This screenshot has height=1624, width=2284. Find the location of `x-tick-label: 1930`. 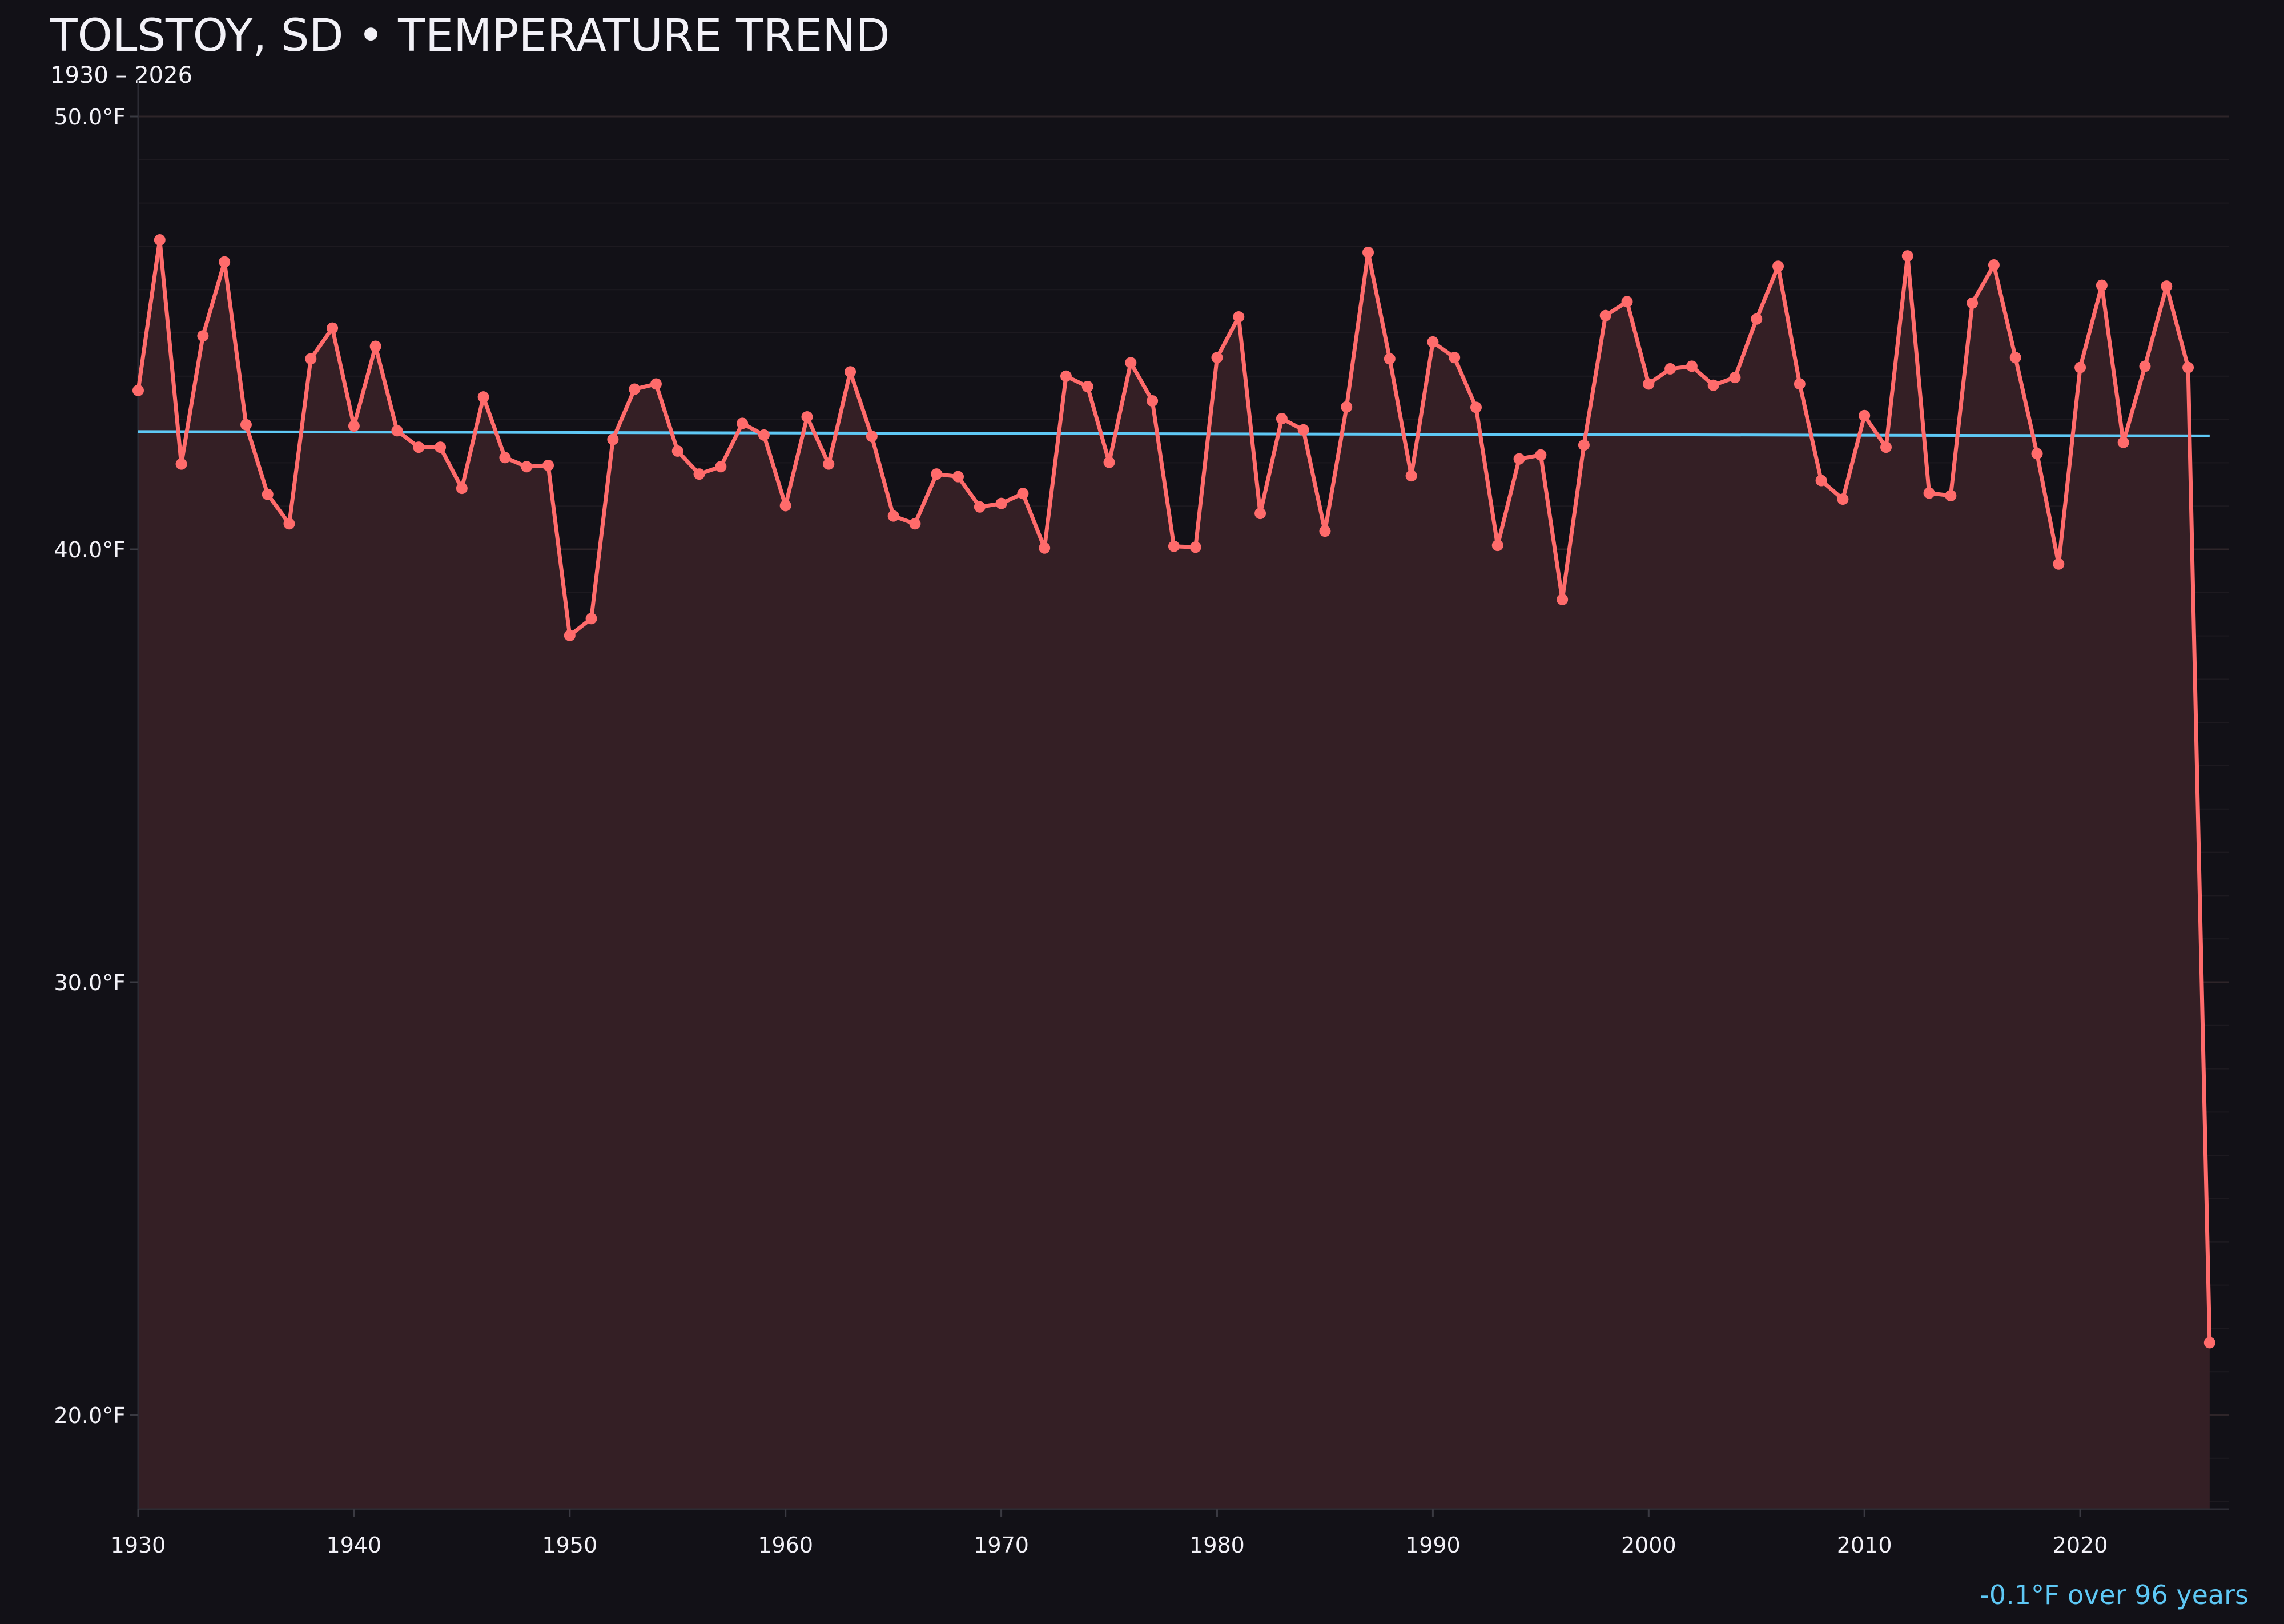

x-tick-label: 1930 is located at coordinates (138, 1545).